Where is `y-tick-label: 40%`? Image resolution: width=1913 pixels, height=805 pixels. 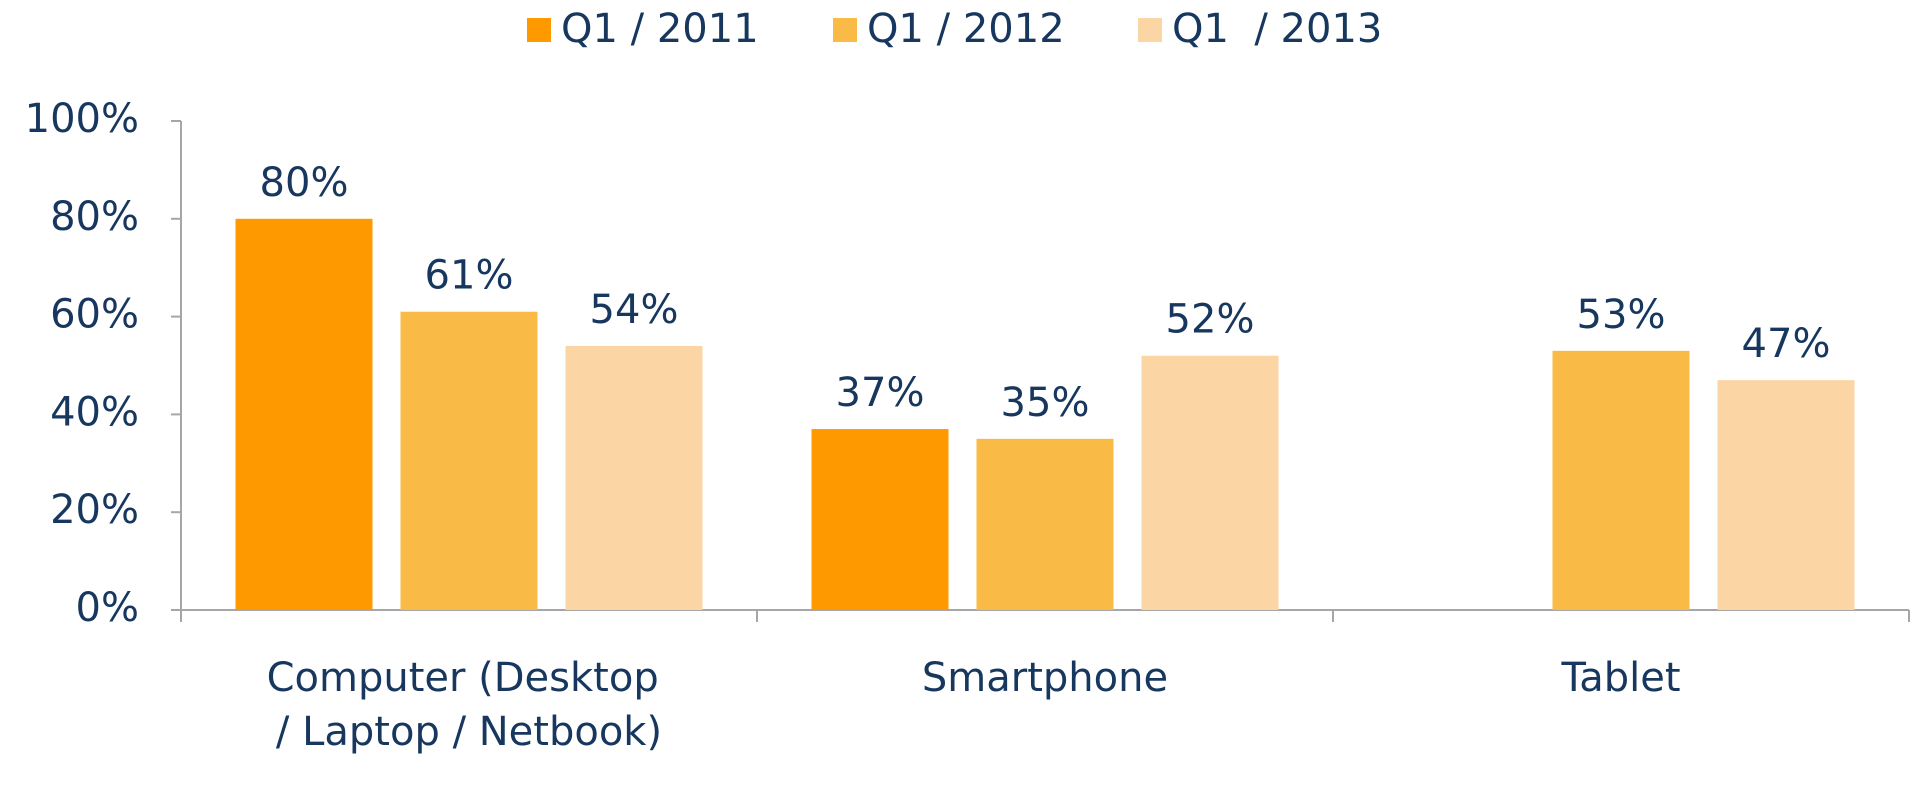 y-tick-label: 40% is located at coordinates (94, 412).